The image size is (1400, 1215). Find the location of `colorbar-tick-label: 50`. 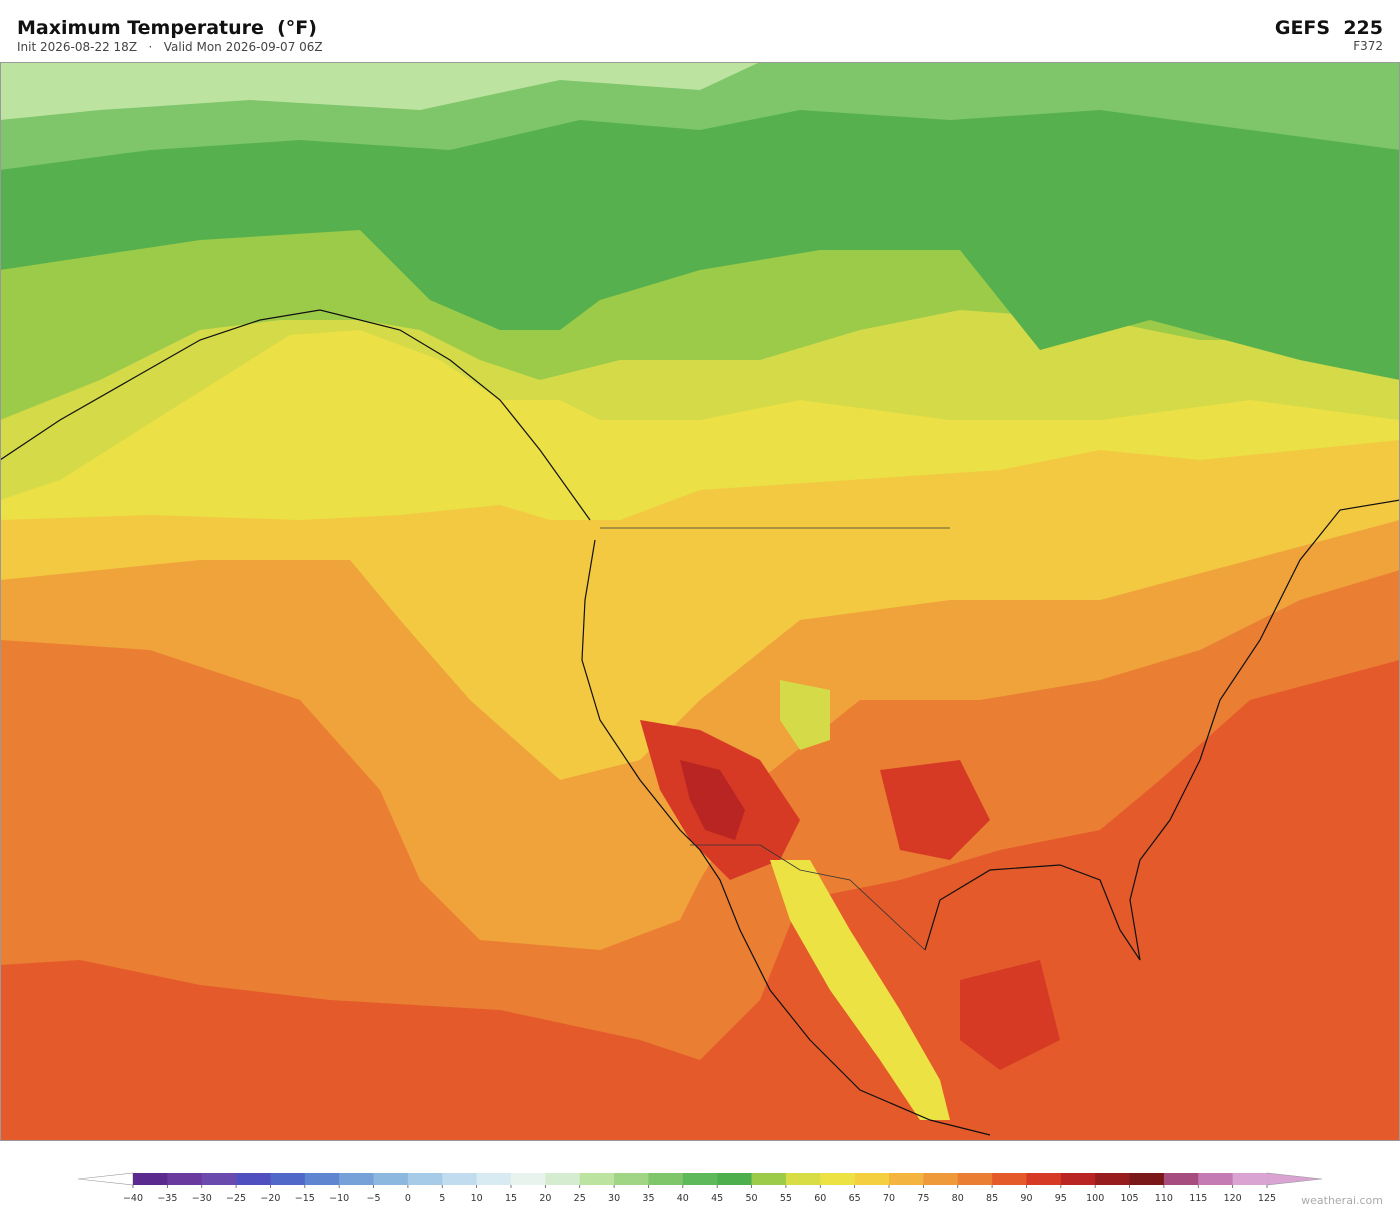

colorbar-tick-label: 50 is located at coordinates (751, 1198).